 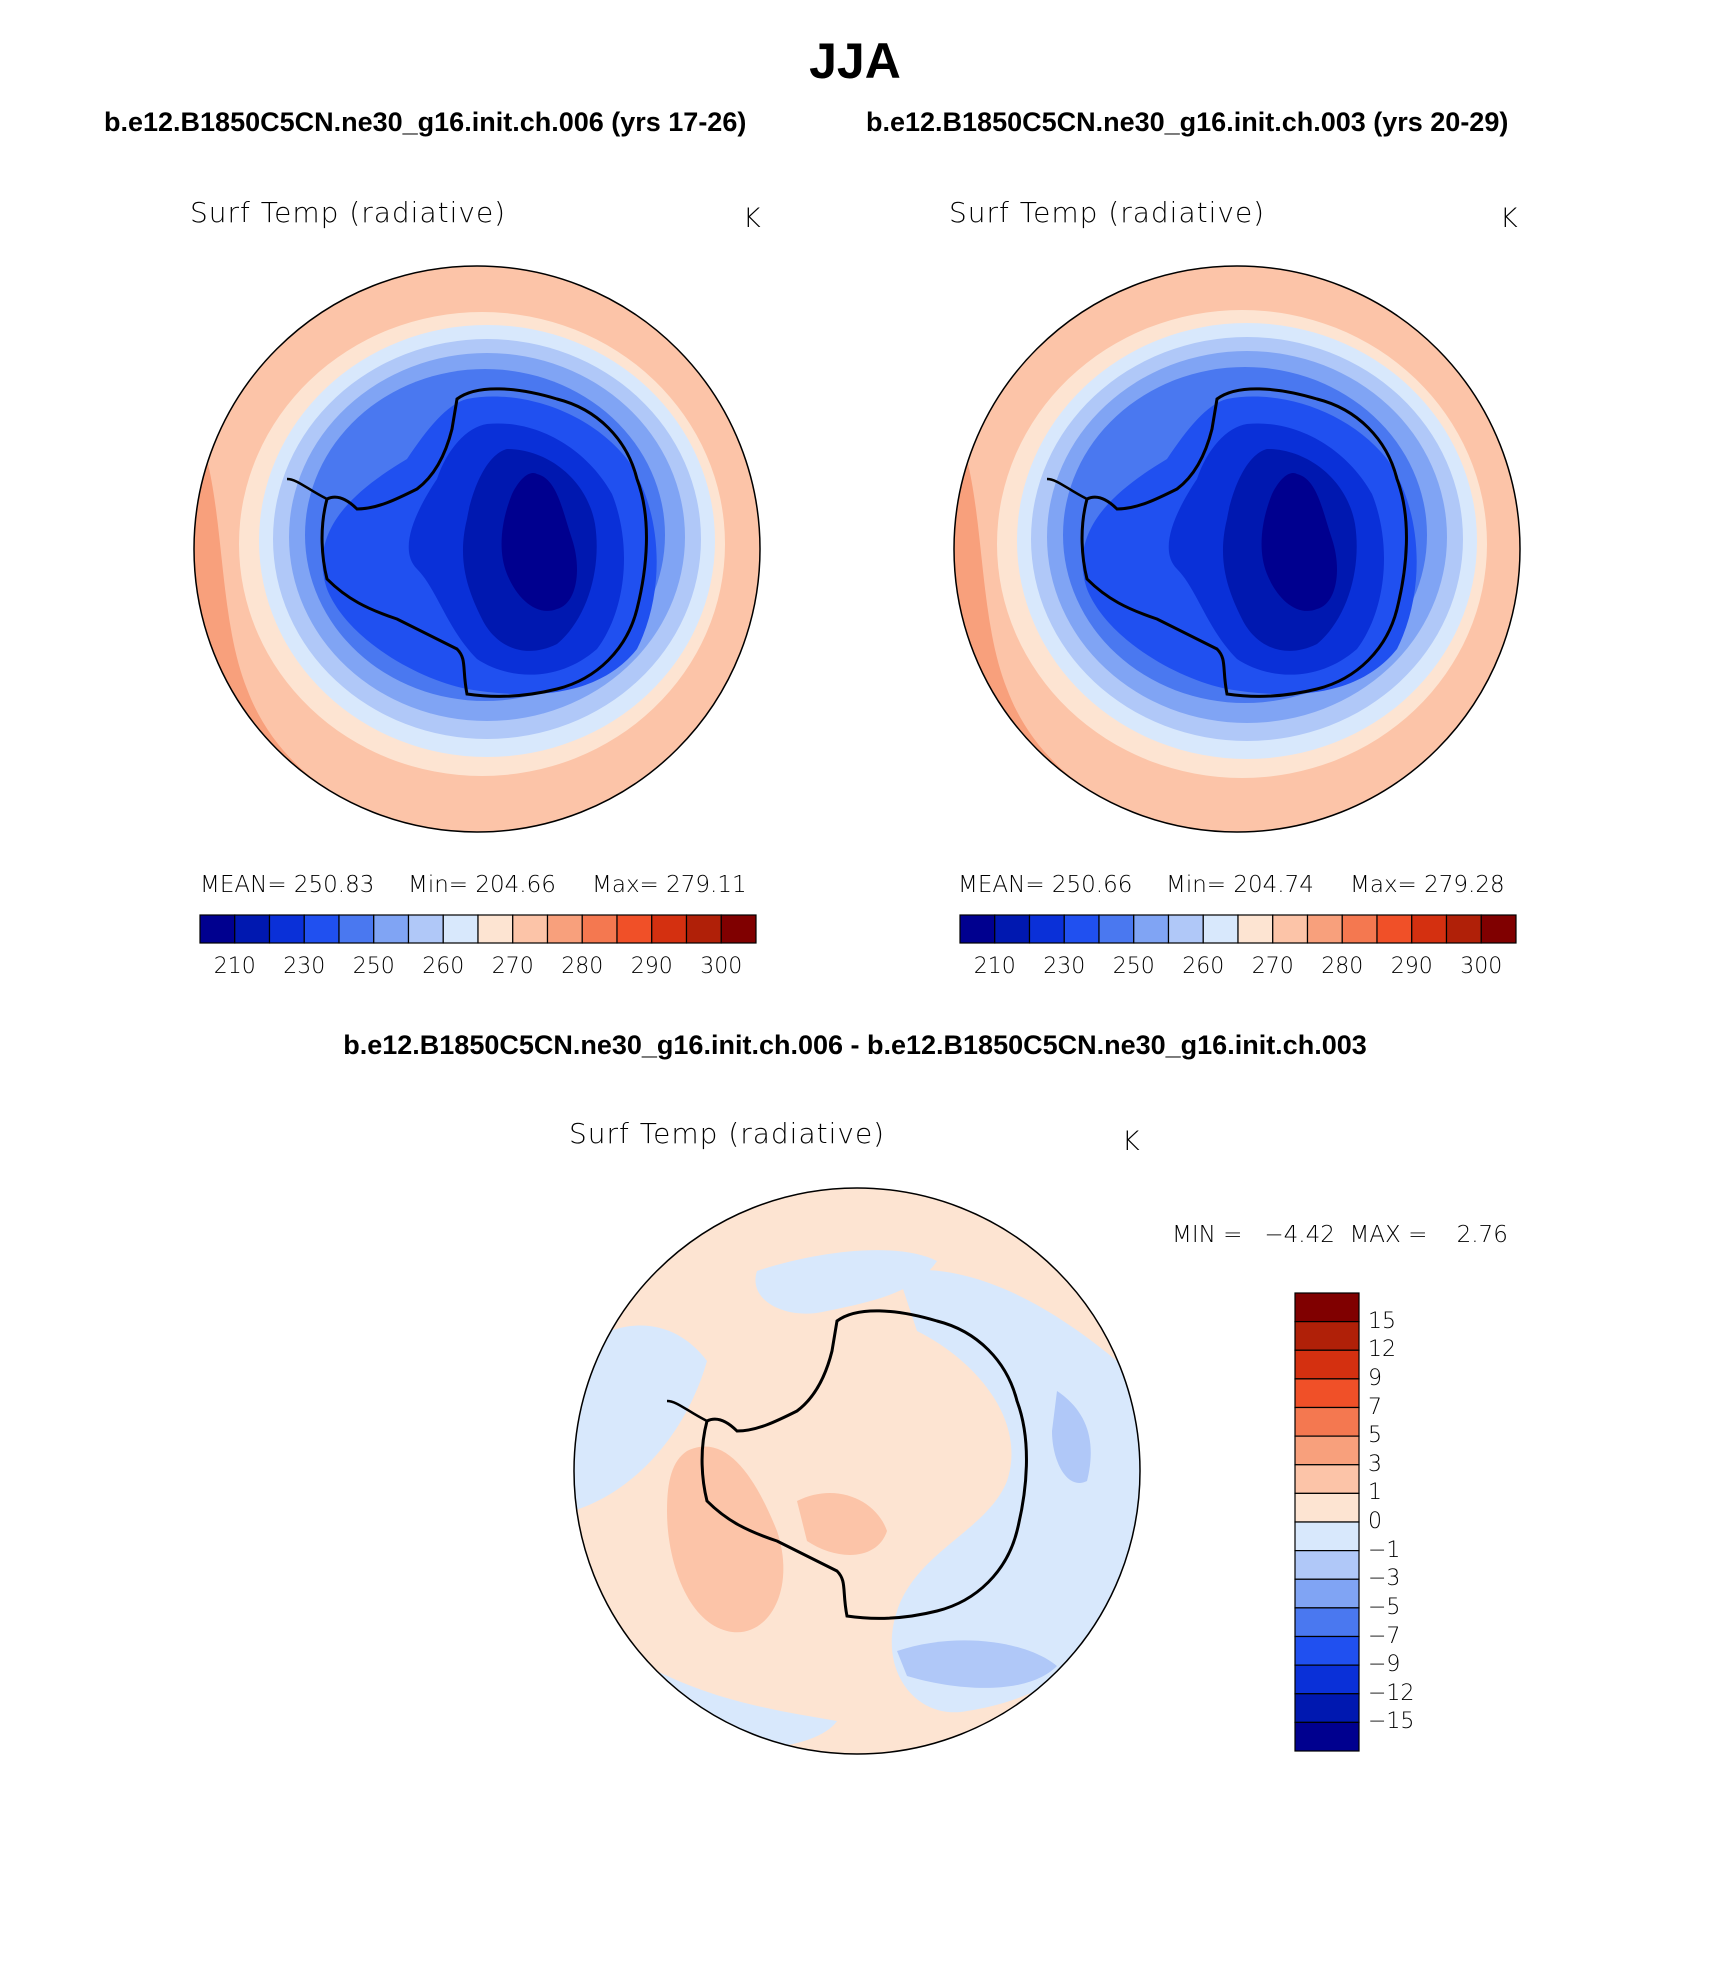 What do you see at coordinates (1382, 1350) in the screenshot?
I see `colorbar-tick-label: 12` at bounding box center [1382, 1350].